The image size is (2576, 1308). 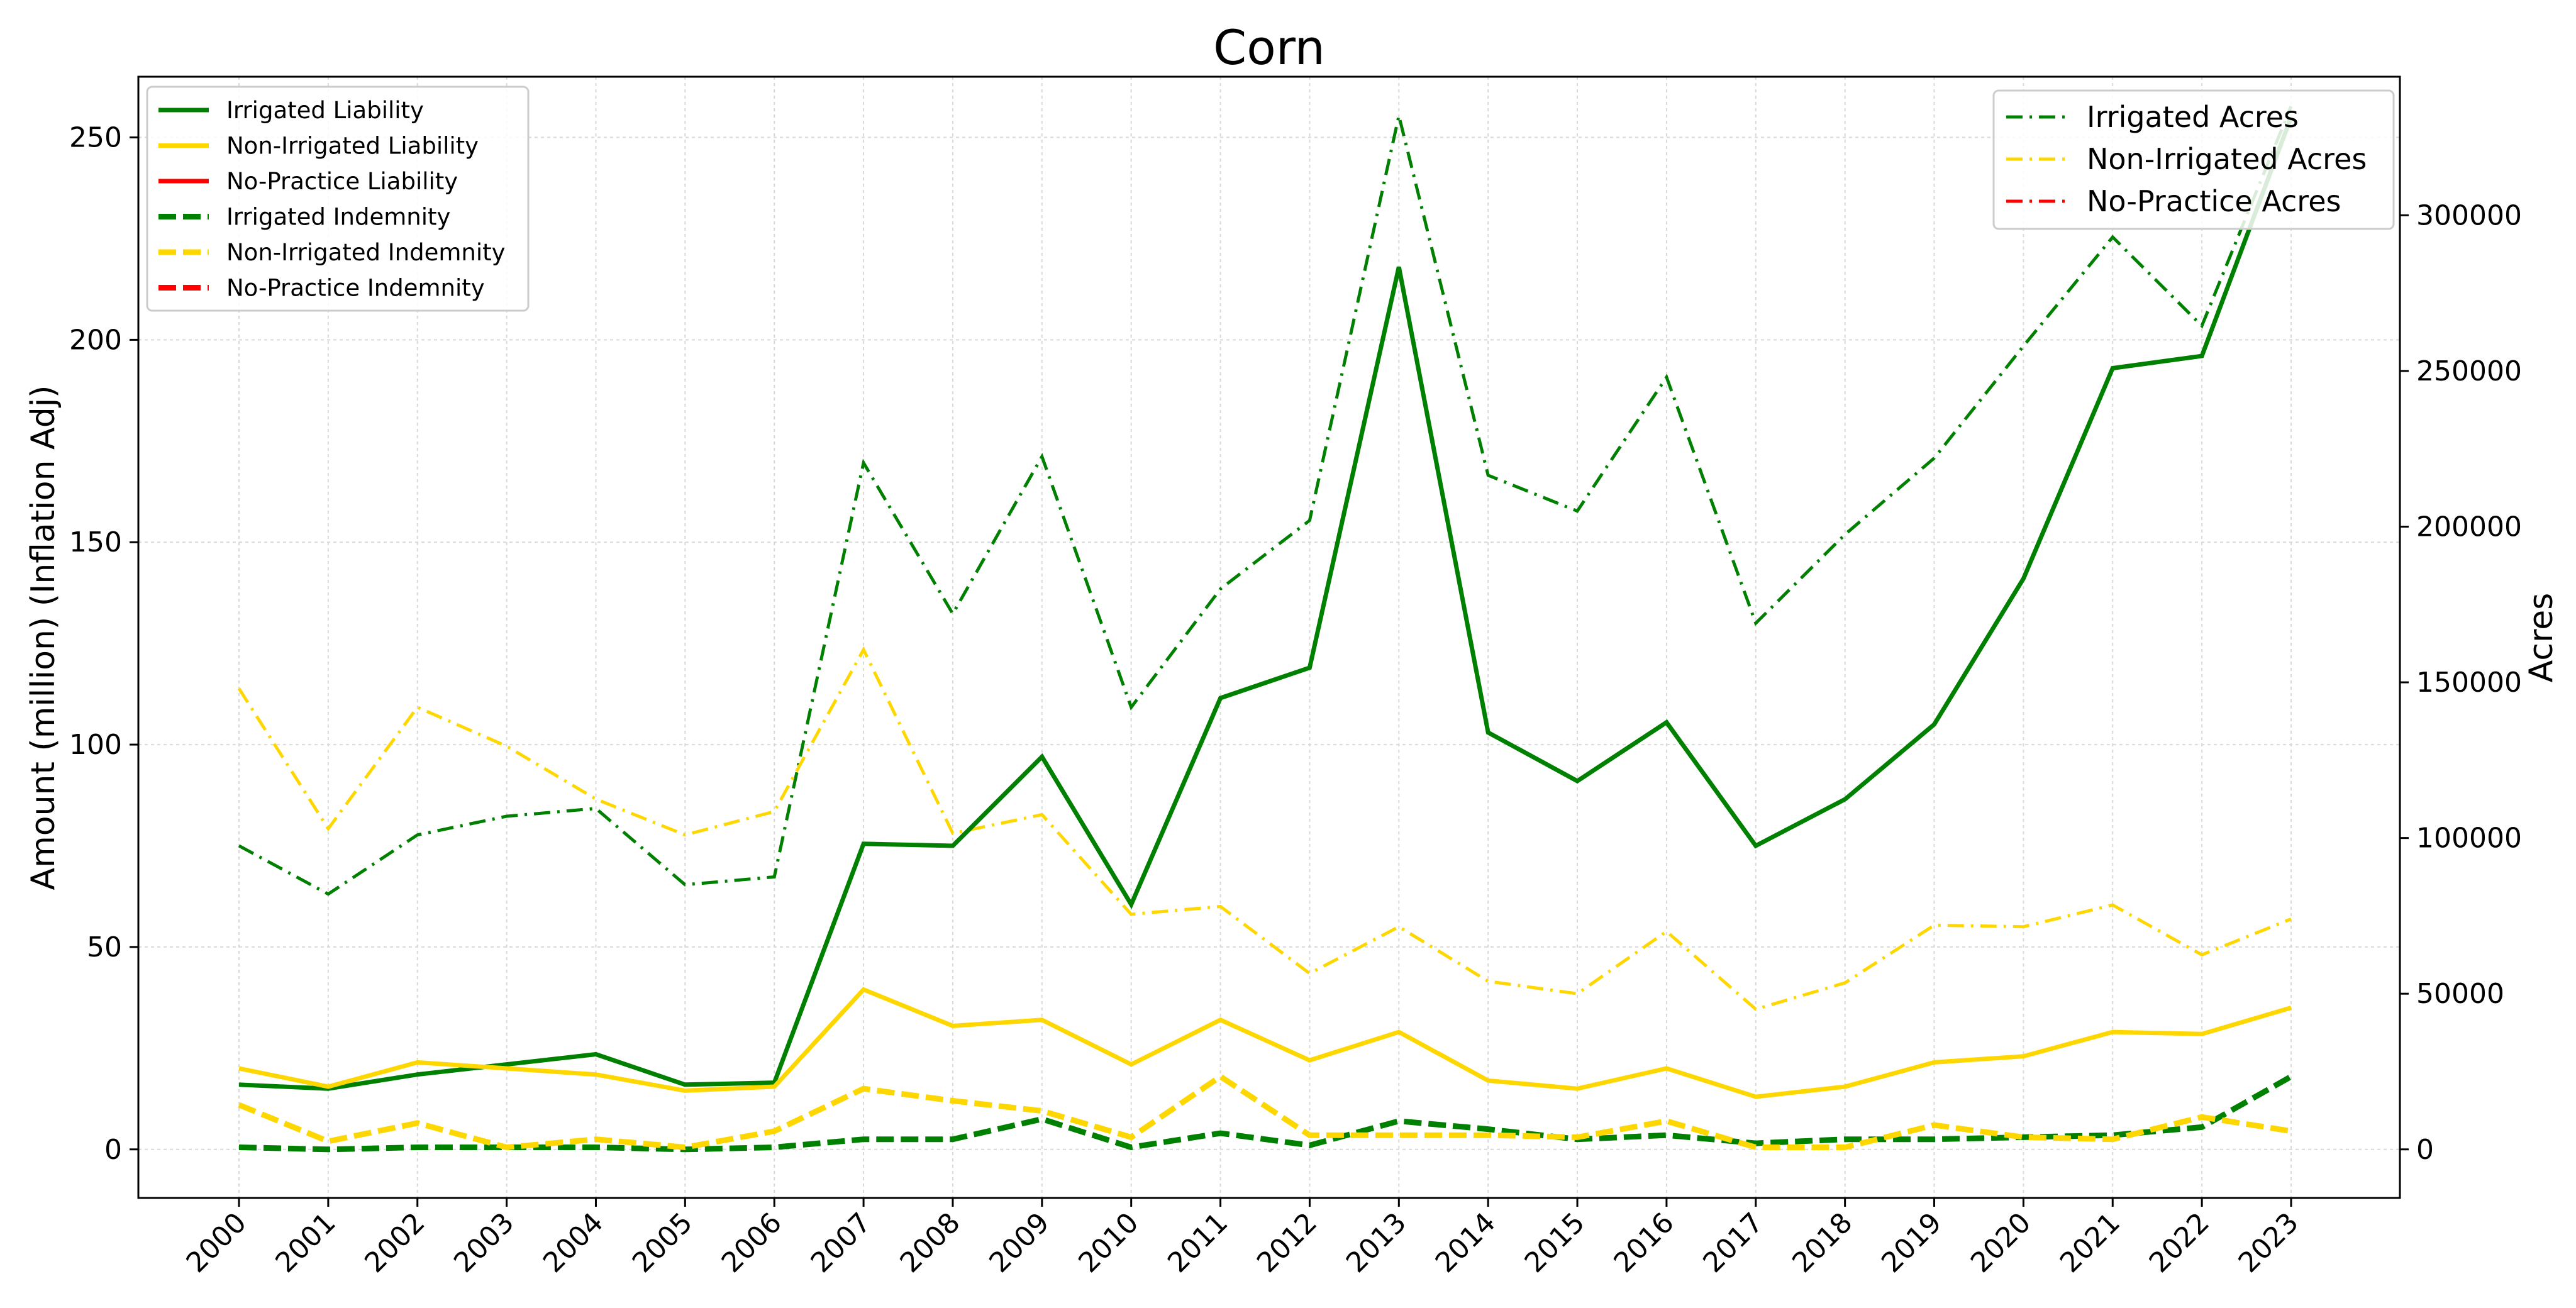 I want to click on legend-label: No-Practice Acres, so click(x=2214, y=201).